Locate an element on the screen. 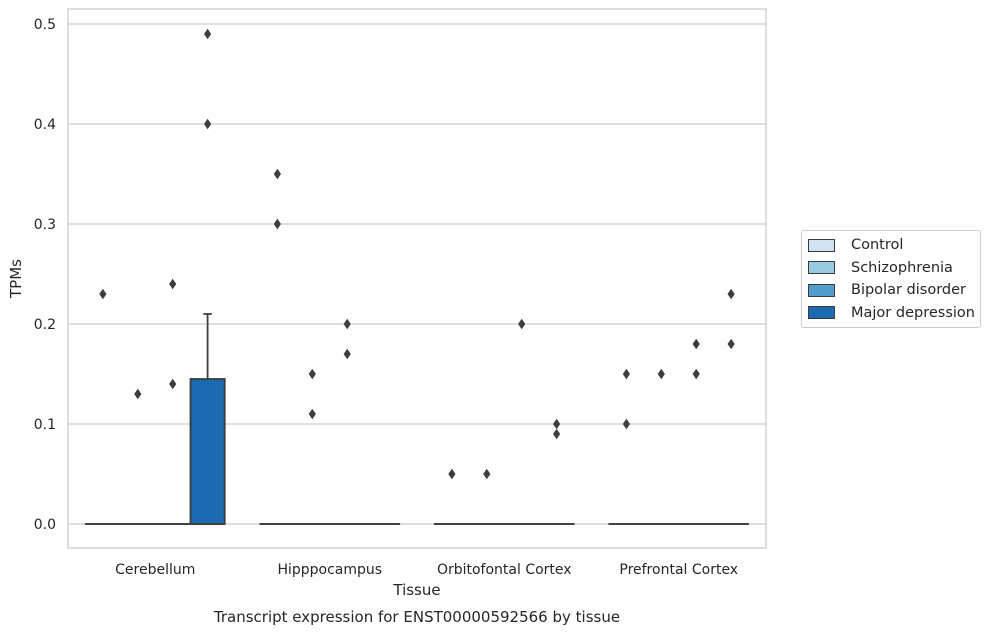 This screenshot has width=997, height=634. legend-swatch-control is located at coordinates (821, 245).